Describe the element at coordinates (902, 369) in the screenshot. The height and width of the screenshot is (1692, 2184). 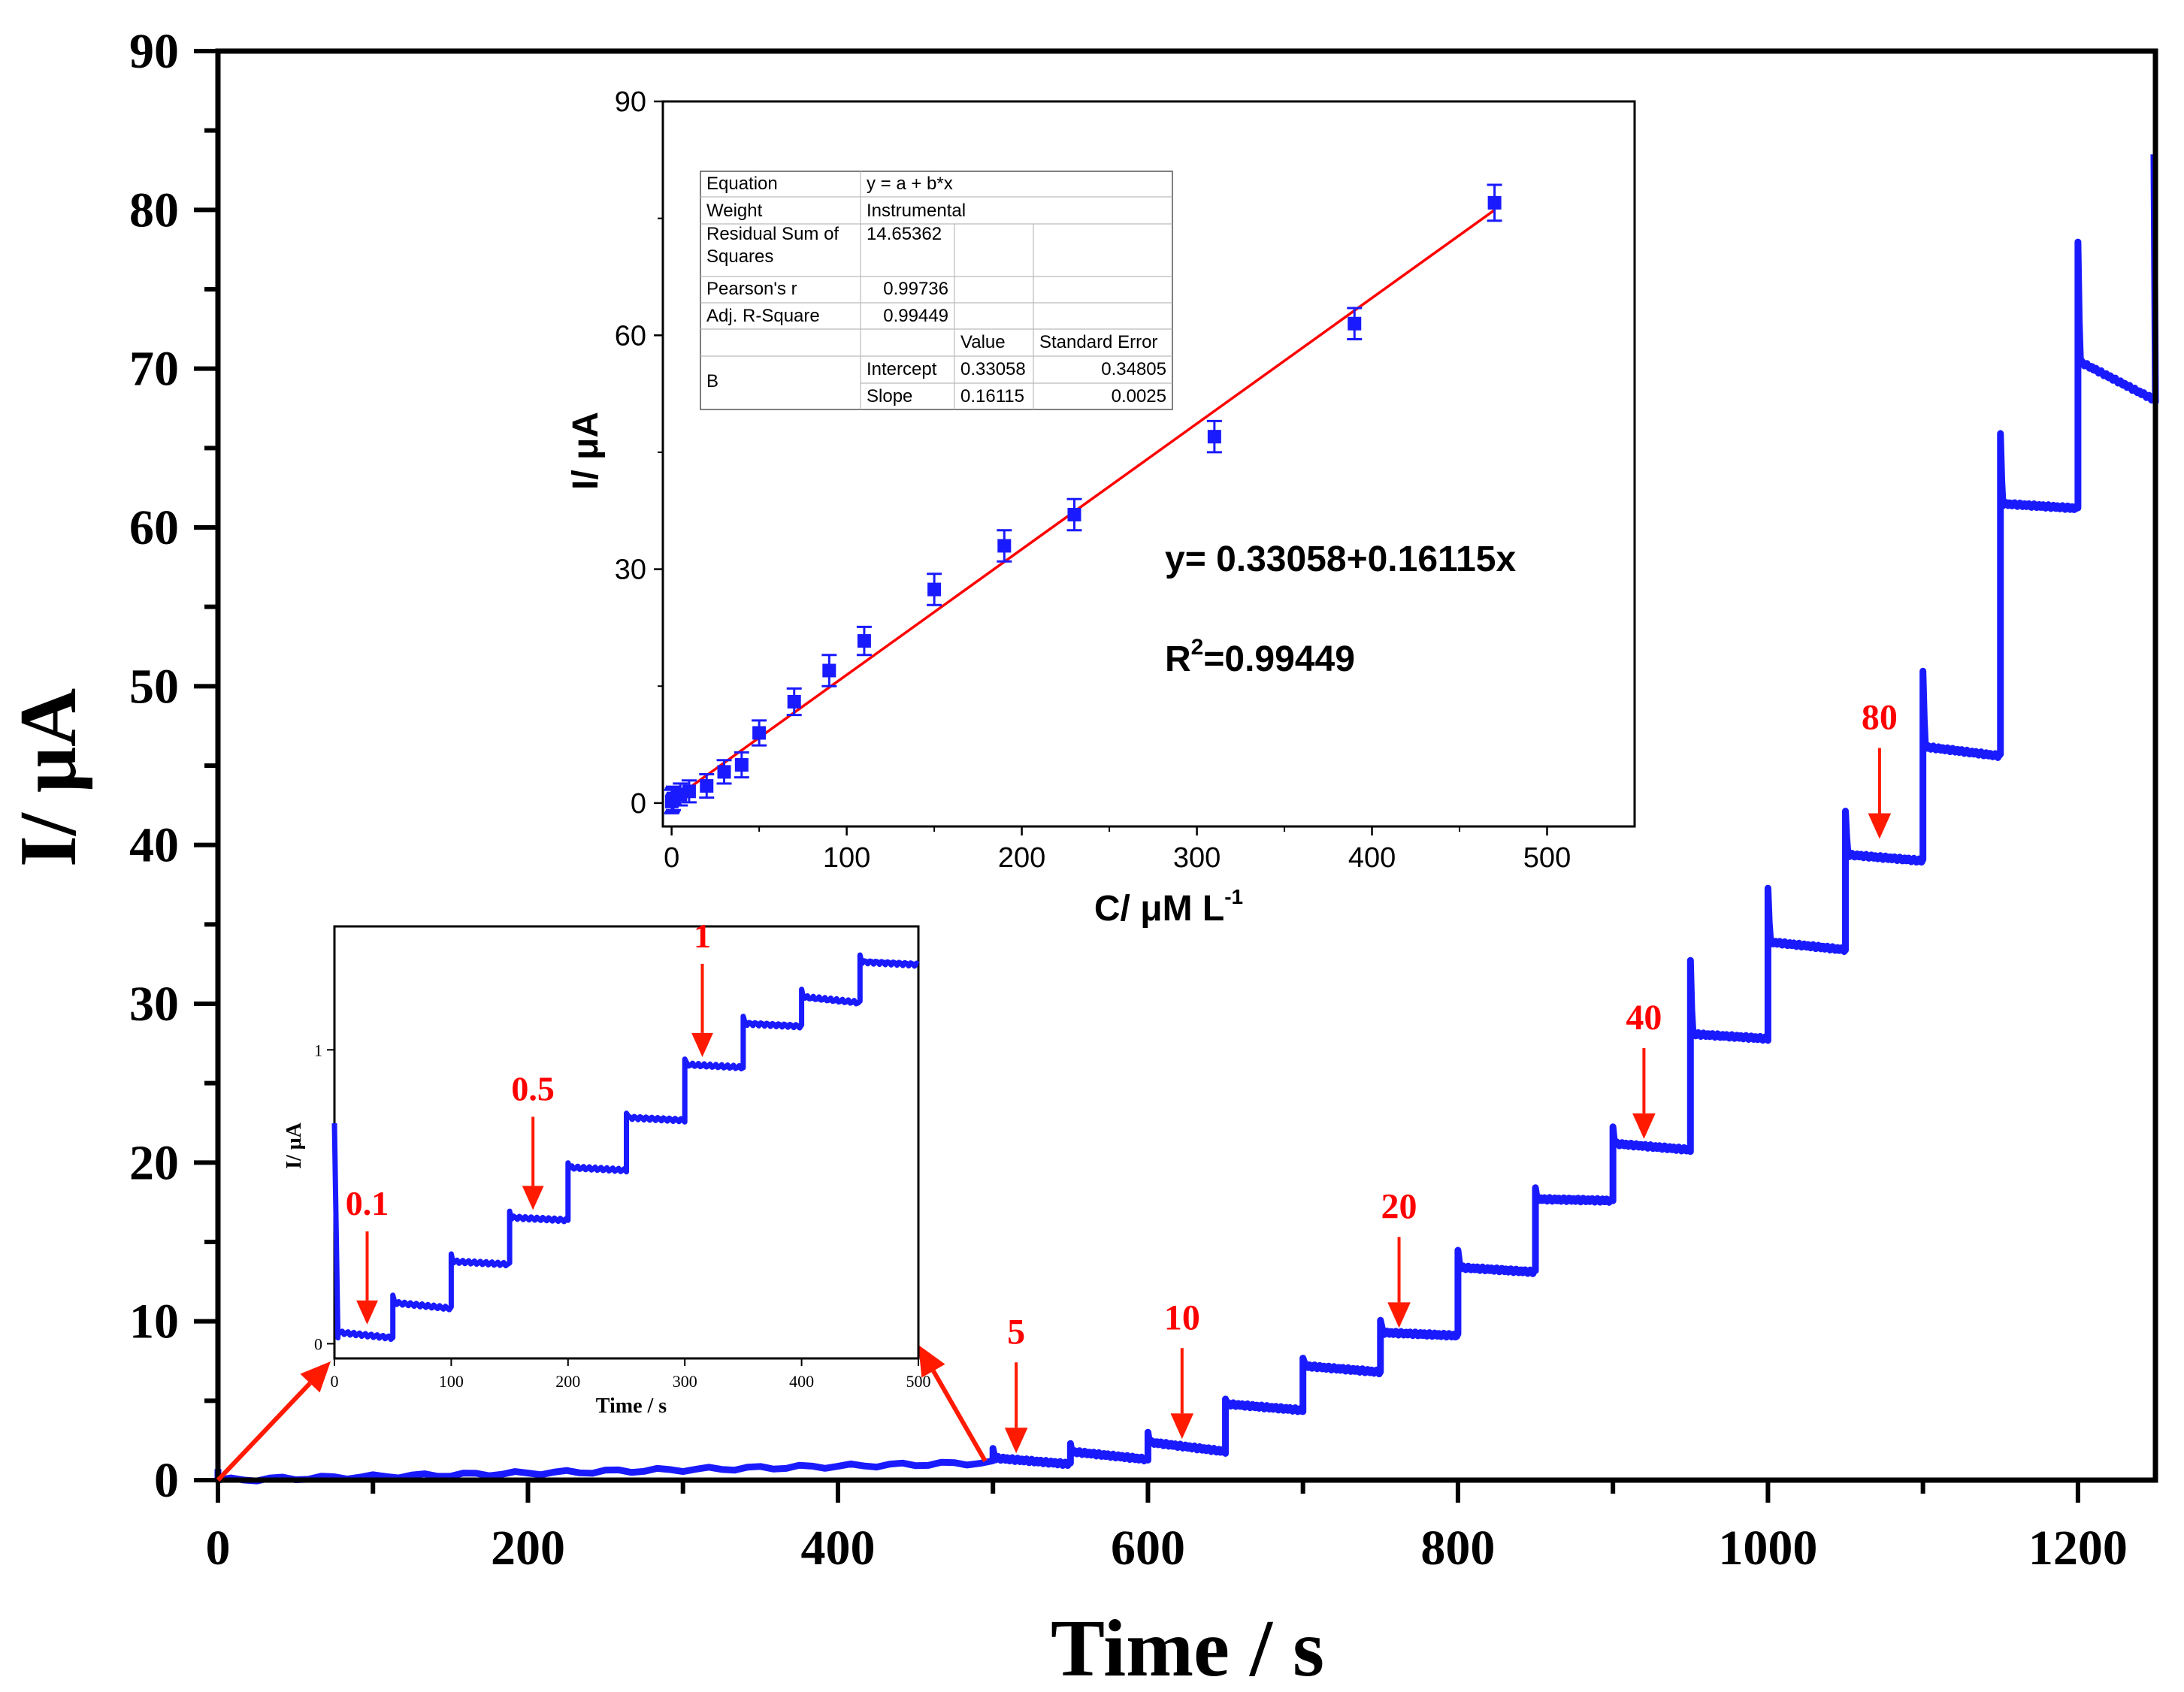
I see `table-cell: Intercept` at that location.